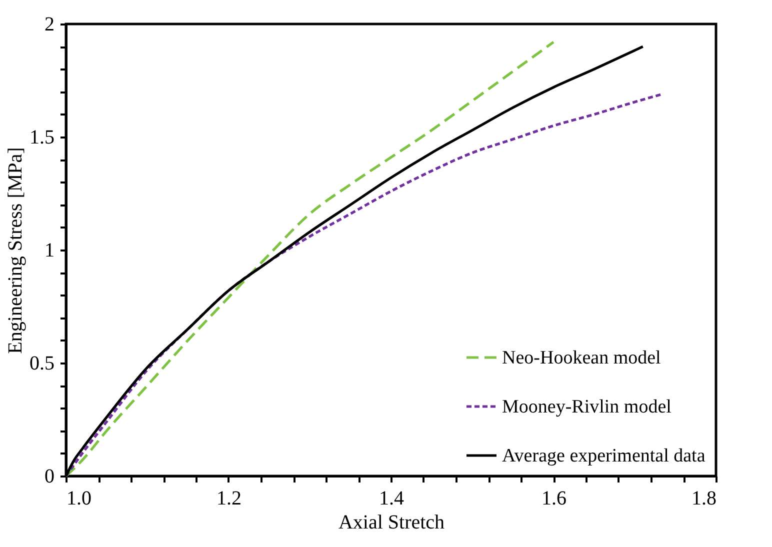 The height and width of the screenshot is (547, 772). What do you see at coordinates (229, 499) in the screenshot?
I see `x-tick-label: 1.2` at bounding box center [229, 499].